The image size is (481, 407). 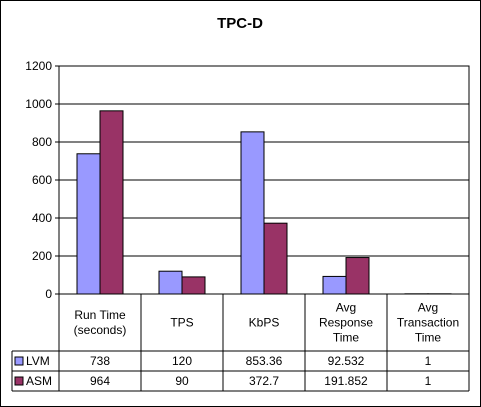 What do you see at coordinates (240, 23) in the screenshot?
I see `chart-title: TPC-D` at bounding box center [240, 23].